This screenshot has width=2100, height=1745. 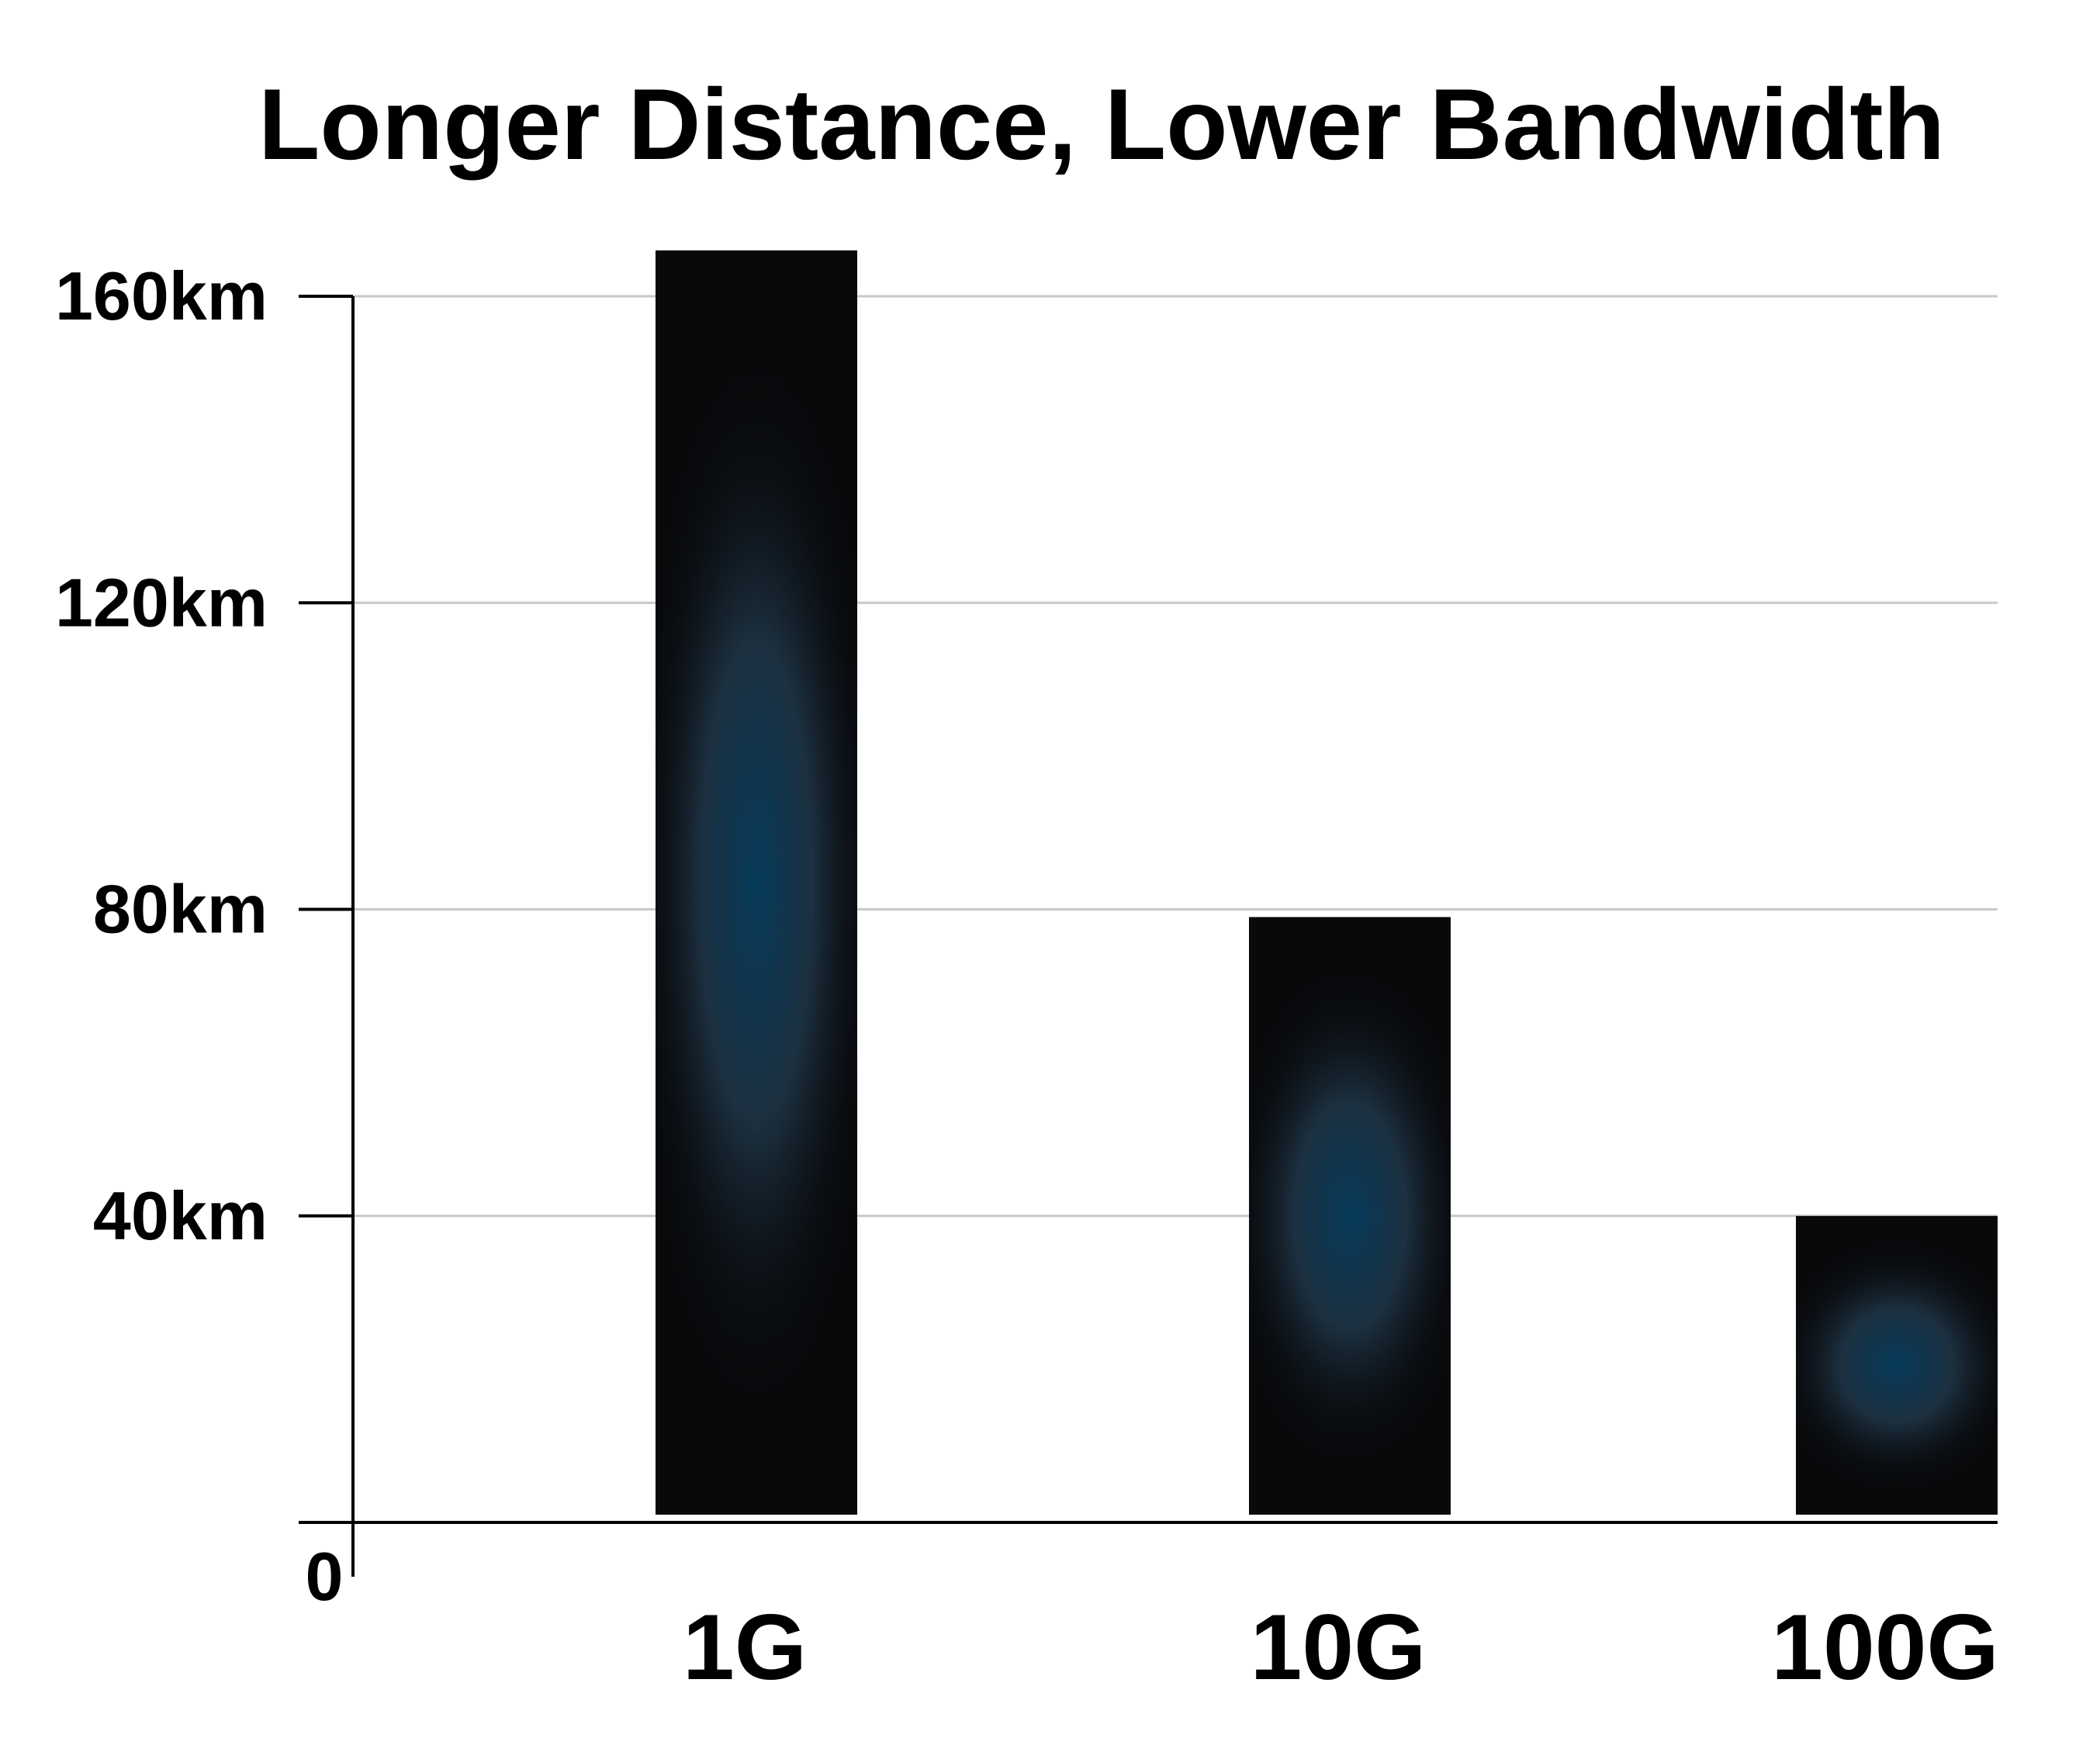 I want to click on bar-10G, so click(x=1350, y=1216).